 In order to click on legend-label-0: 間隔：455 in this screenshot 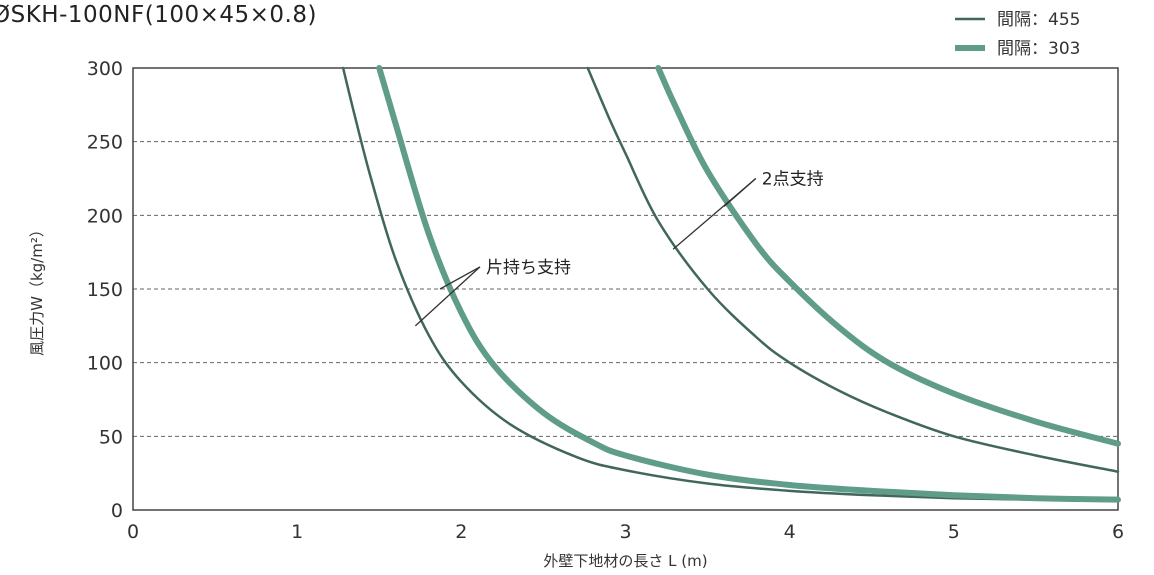, I will do `click(1038, 20)`.